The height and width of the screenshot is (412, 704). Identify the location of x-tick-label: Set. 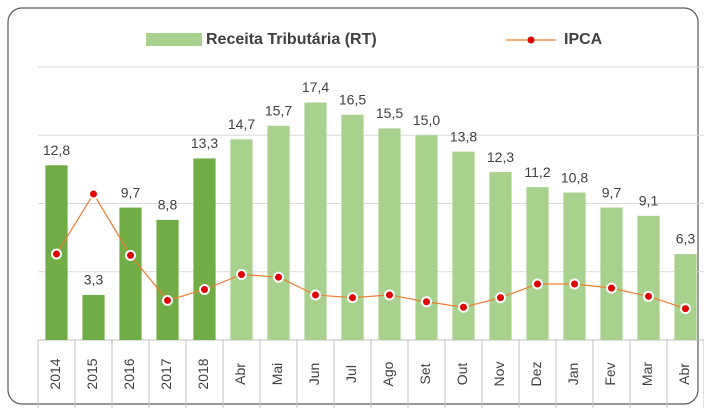
(425, 373).